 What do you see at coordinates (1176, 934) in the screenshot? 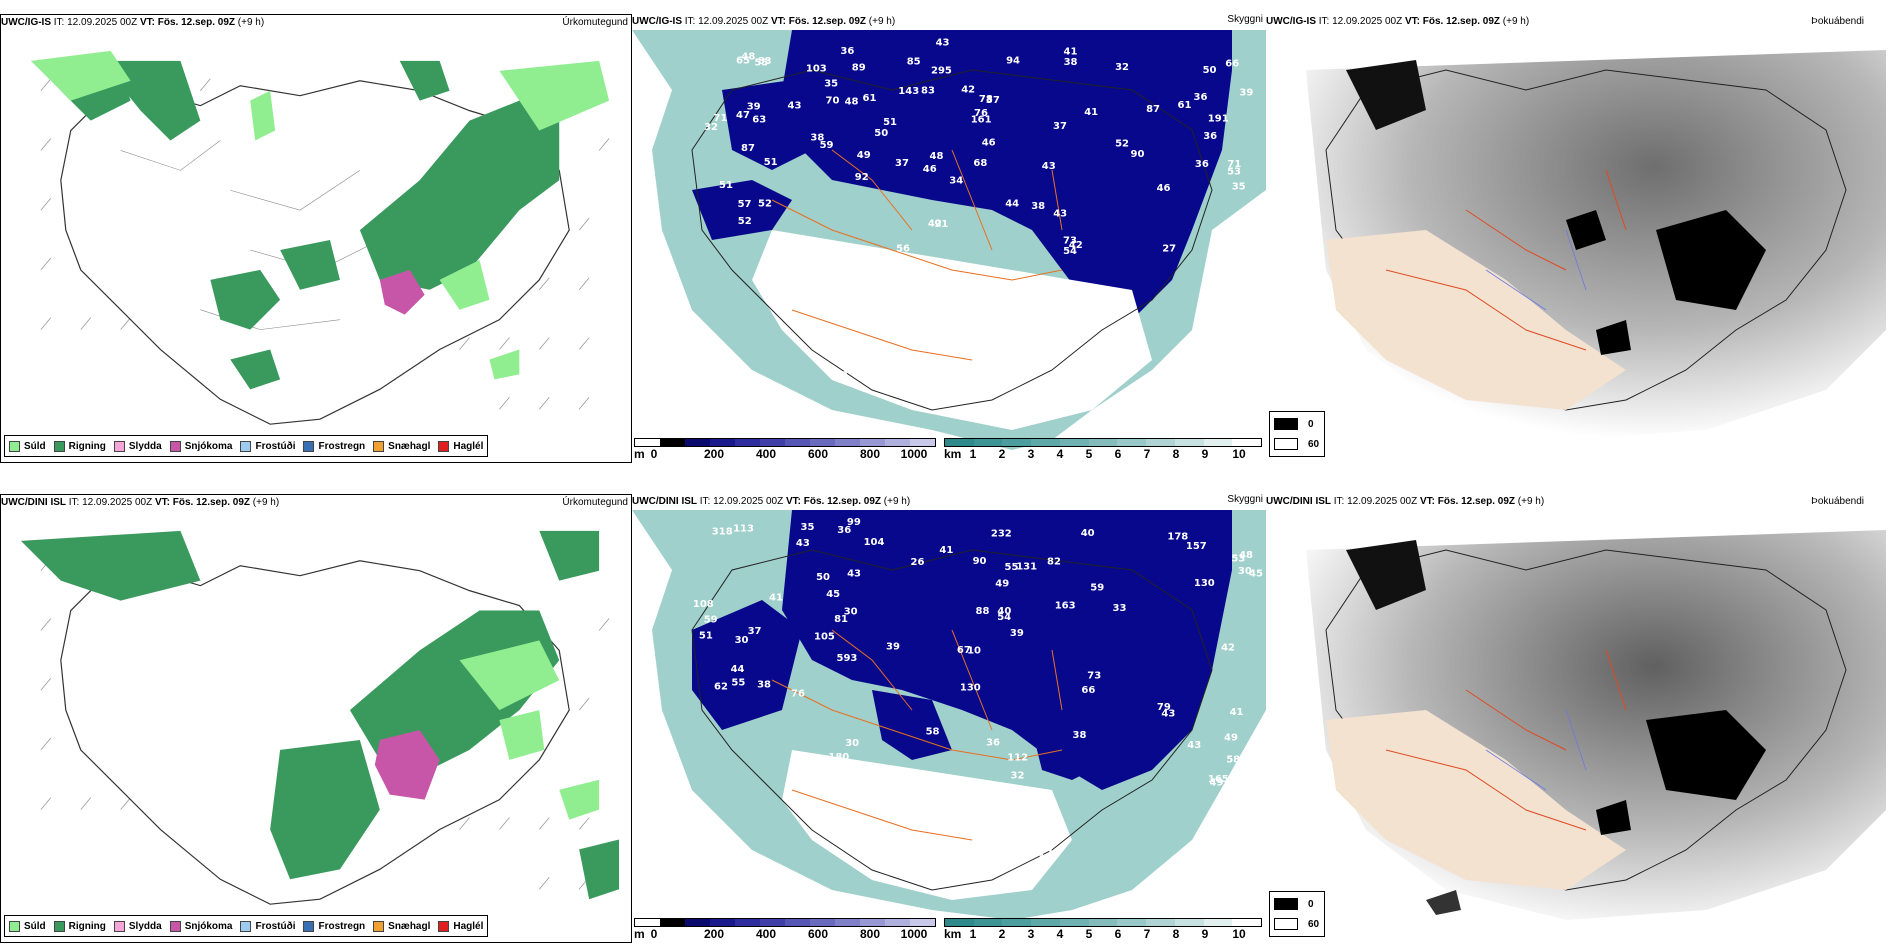
I see `tick-label: 8` at bounding box center [1176, 934].